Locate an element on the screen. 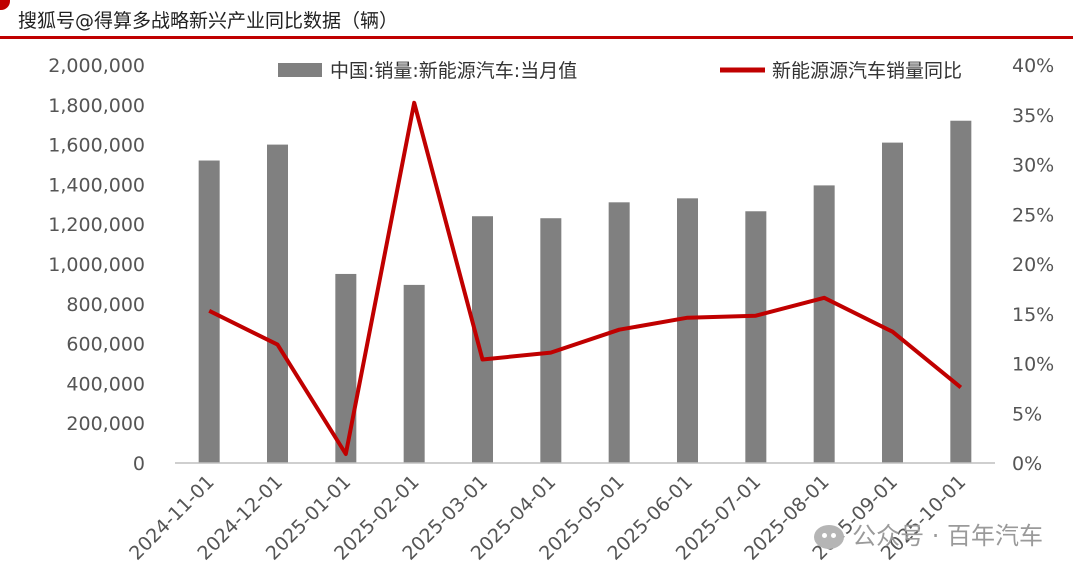 This screenshot has width=1073, height=579. legend-bar-label: 中国:销量:新能源汽车:当月值 is located at coordinates (453, 71).